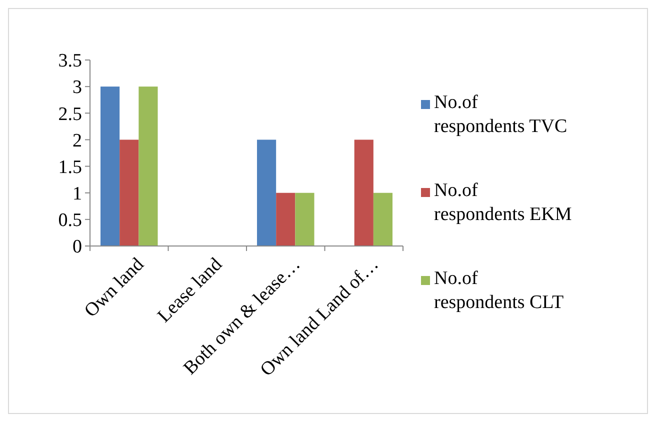 Image resolution: width=656 pixels, height=422 pixels. What do you see at coordinates (77, 247) in the screenshot?
I see `y-tick-label: 0` at bounding box center [77, 247].